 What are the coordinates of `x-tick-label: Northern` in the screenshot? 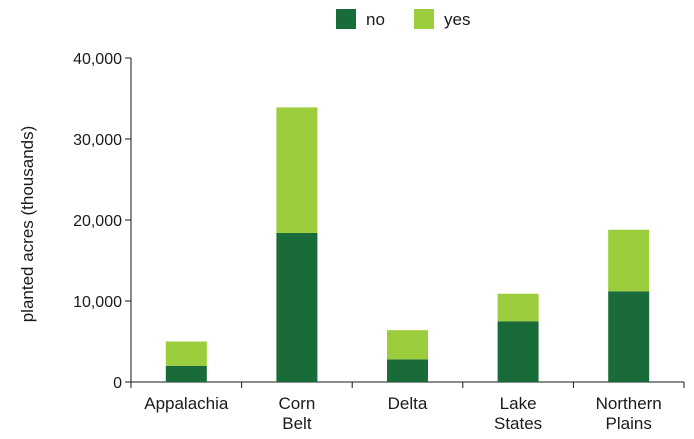 It's located at (629, 403).